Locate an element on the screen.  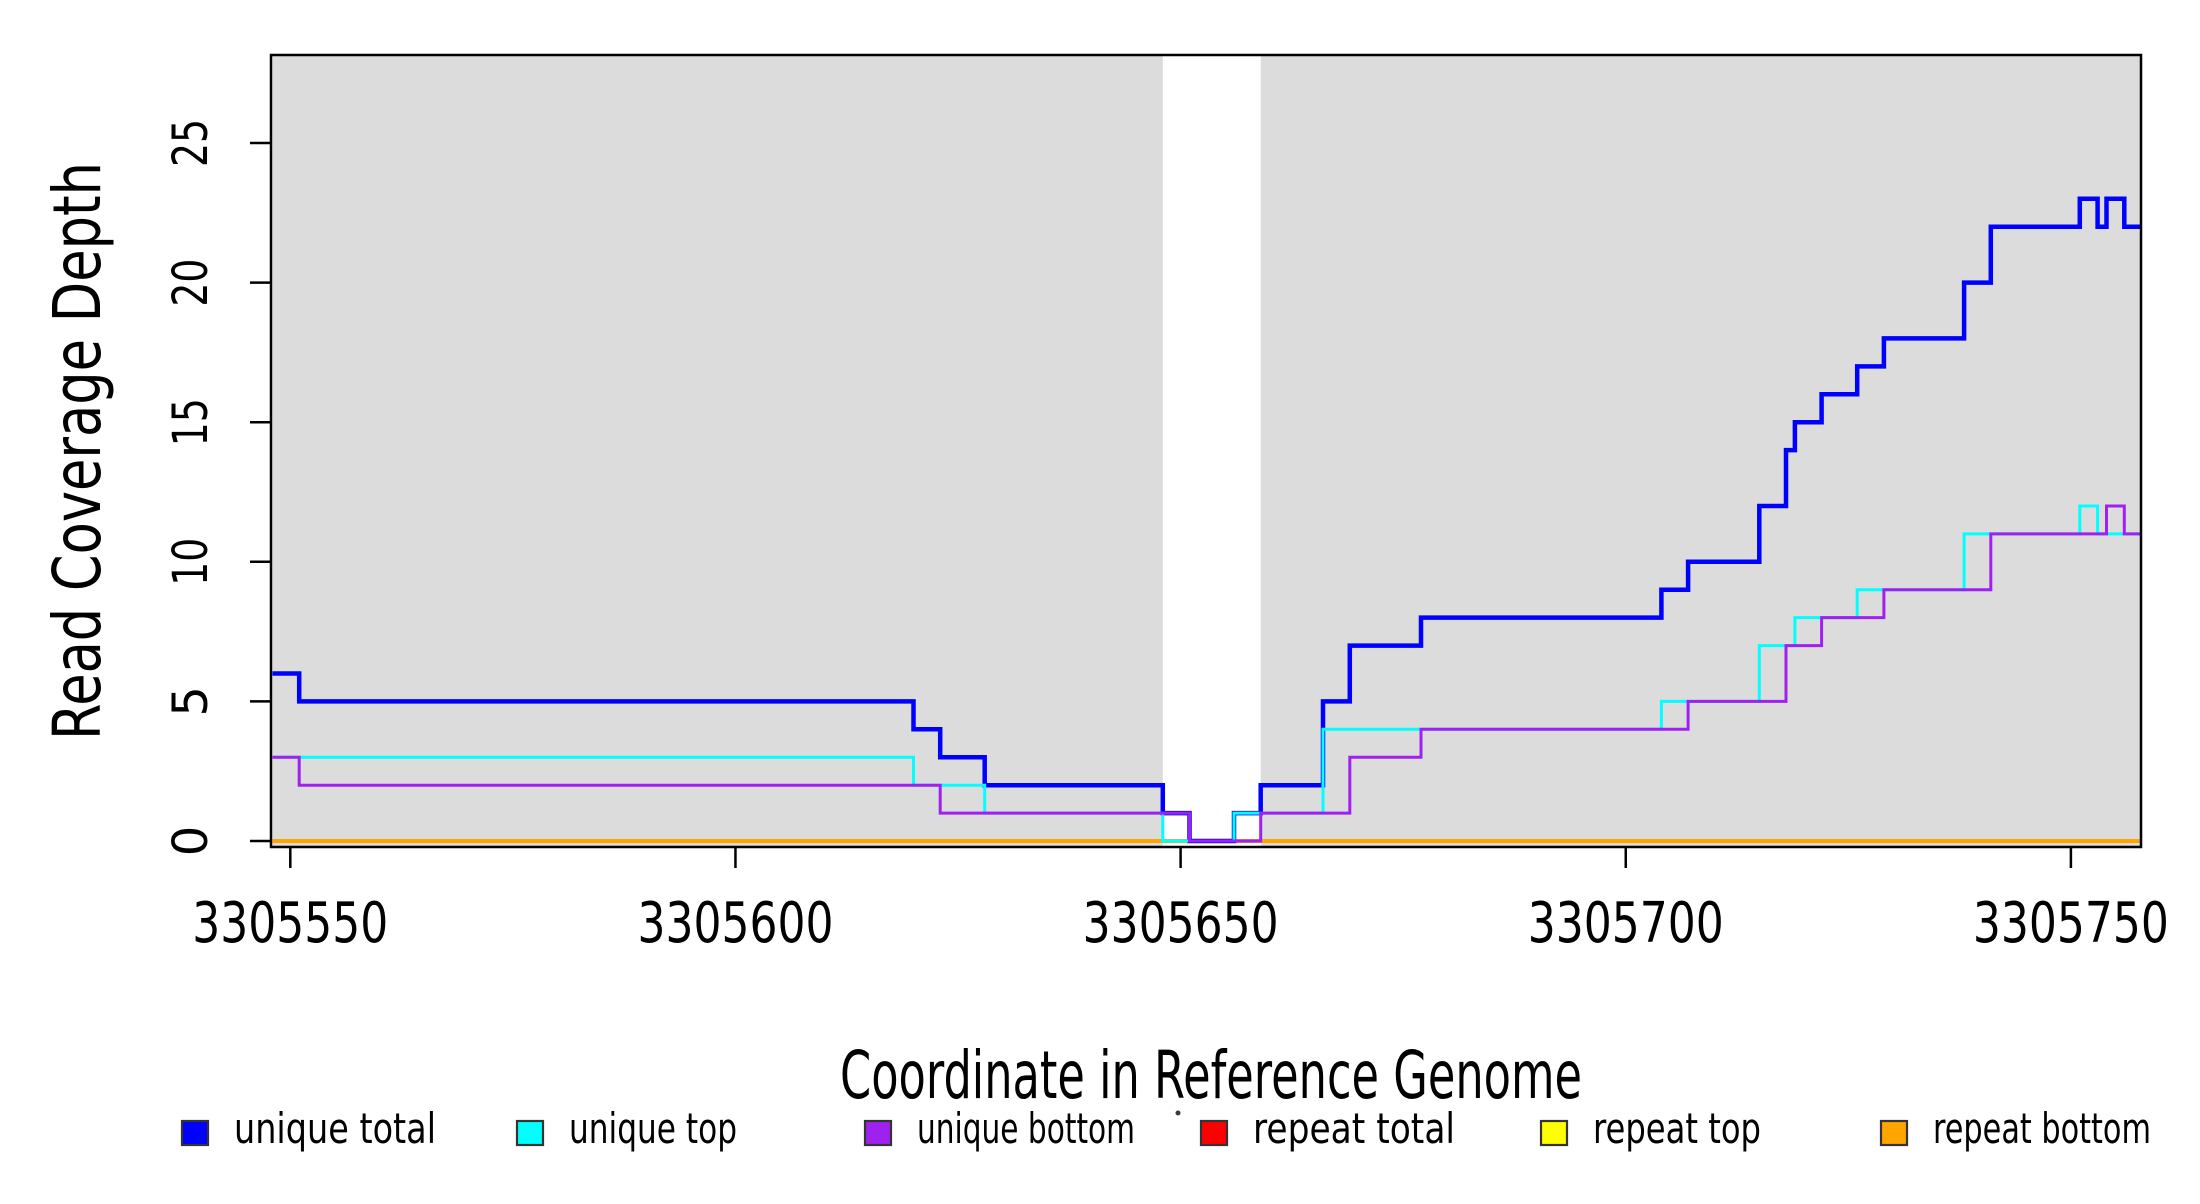
legend-artifact-dot is located at coordinates (1178, 1113).